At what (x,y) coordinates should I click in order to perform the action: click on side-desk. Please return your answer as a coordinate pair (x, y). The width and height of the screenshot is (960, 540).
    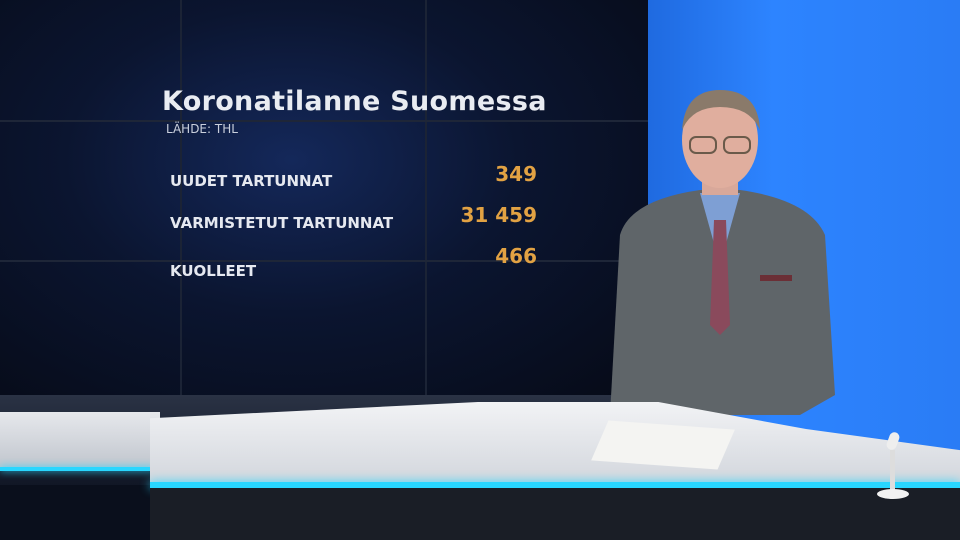
    Looking at the image, I should click on (80, 441).